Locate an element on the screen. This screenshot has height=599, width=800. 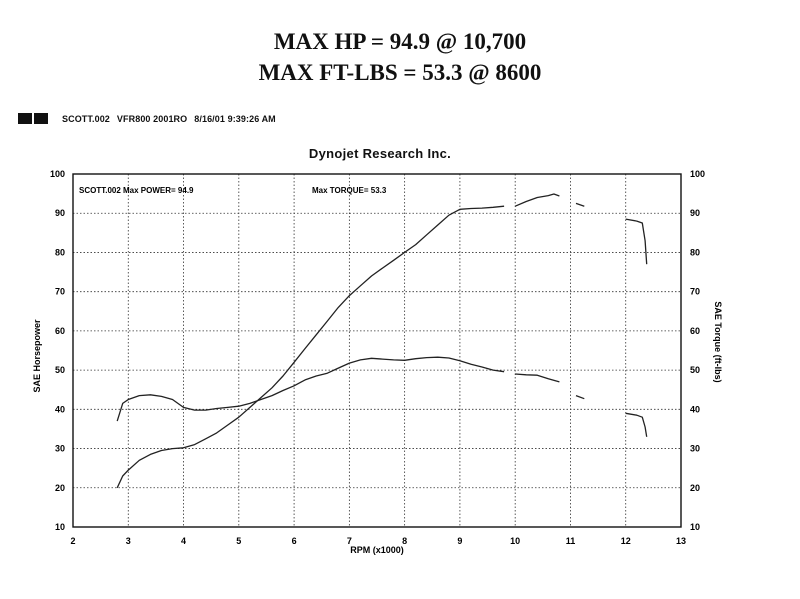
left-tick-label: 70 is located at coordinates (60, 292).